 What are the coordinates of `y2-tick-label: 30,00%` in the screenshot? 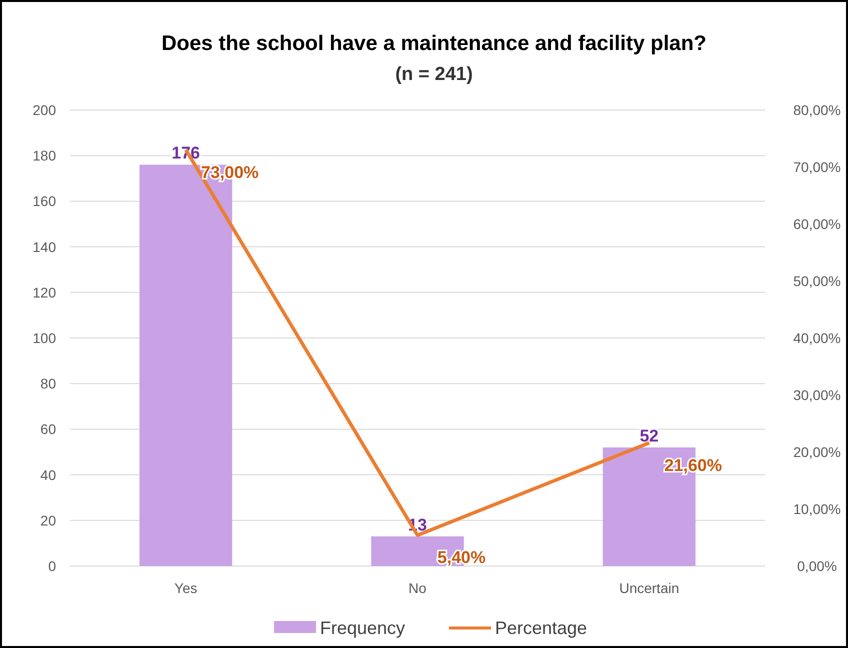 It's located at (817, 395).